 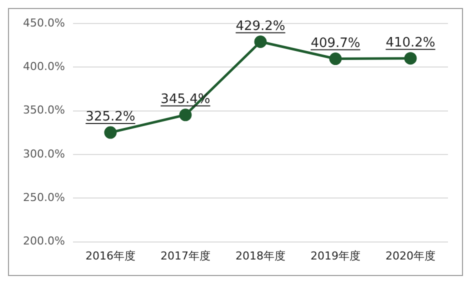 What do you see at coordinates (261, 26) in the screenshot?
I see `data-label: 429.2%` at bounding box center [261, 26].